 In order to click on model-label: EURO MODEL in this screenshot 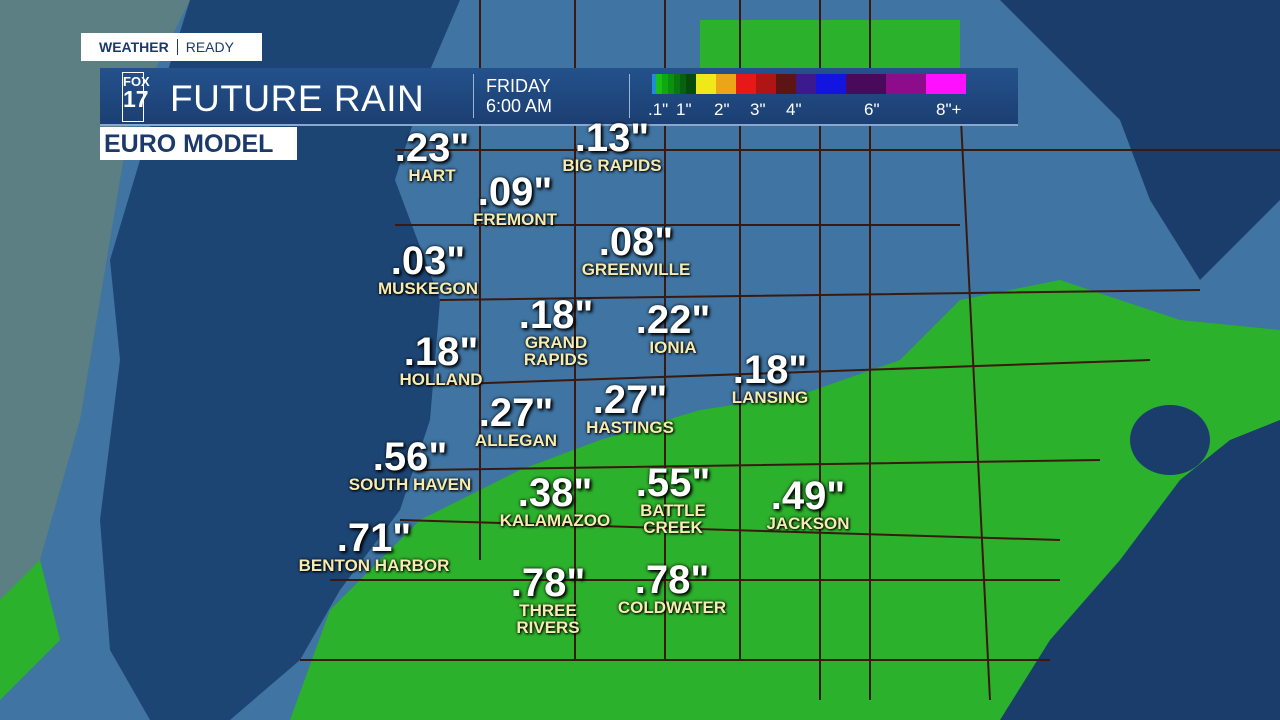, I will do `click(198, 143)`.